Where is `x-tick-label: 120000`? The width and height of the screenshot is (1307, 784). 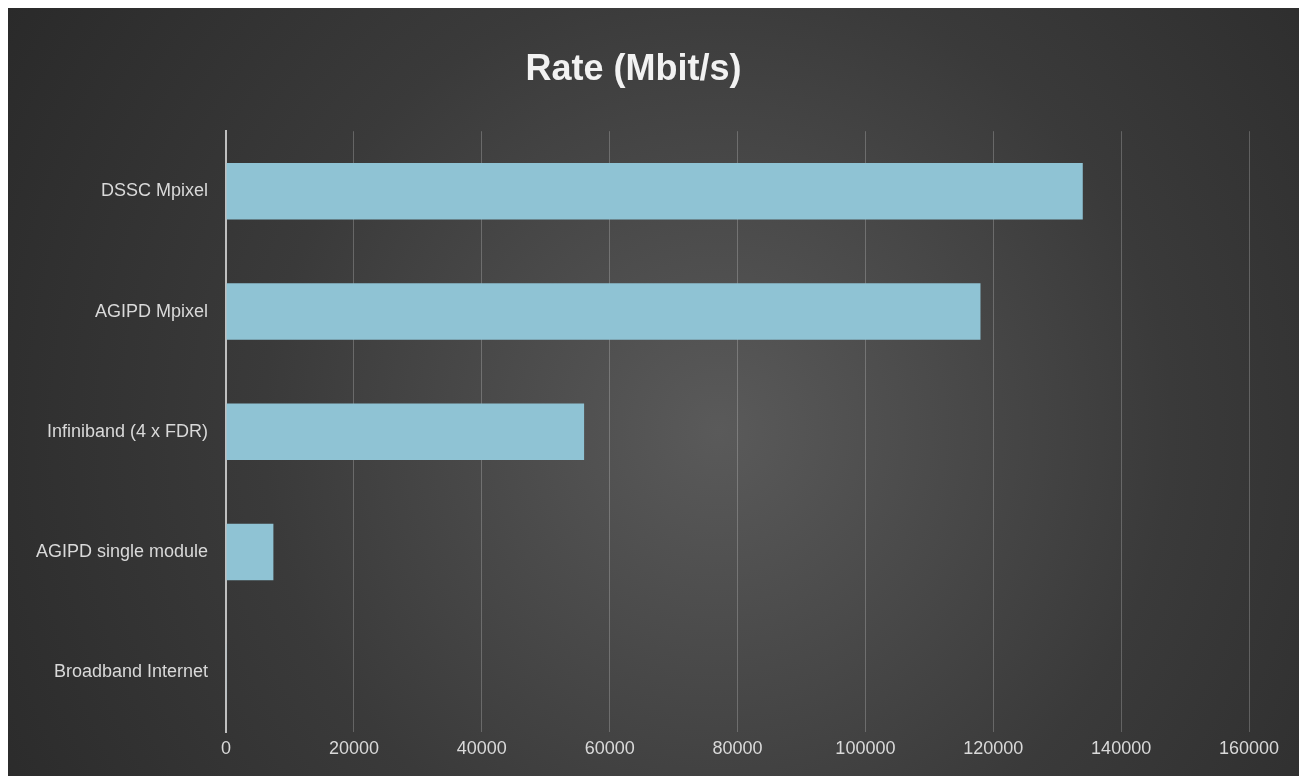 x-tick-label: 120000 is located at coordinates (993, 748).